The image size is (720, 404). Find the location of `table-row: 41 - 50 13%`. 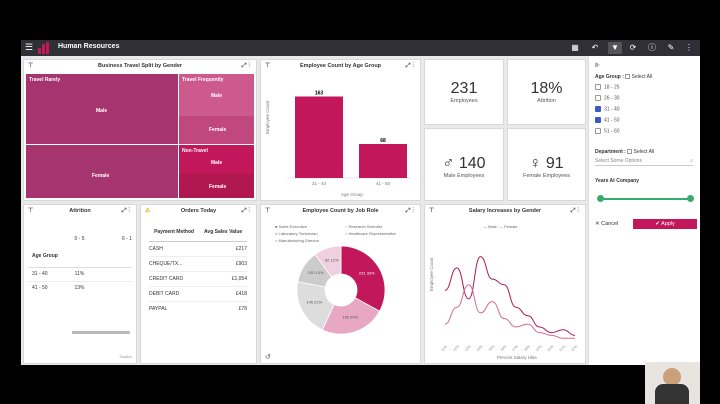

table-row: 41 - 50 13% is located at coordinates (58, 288).